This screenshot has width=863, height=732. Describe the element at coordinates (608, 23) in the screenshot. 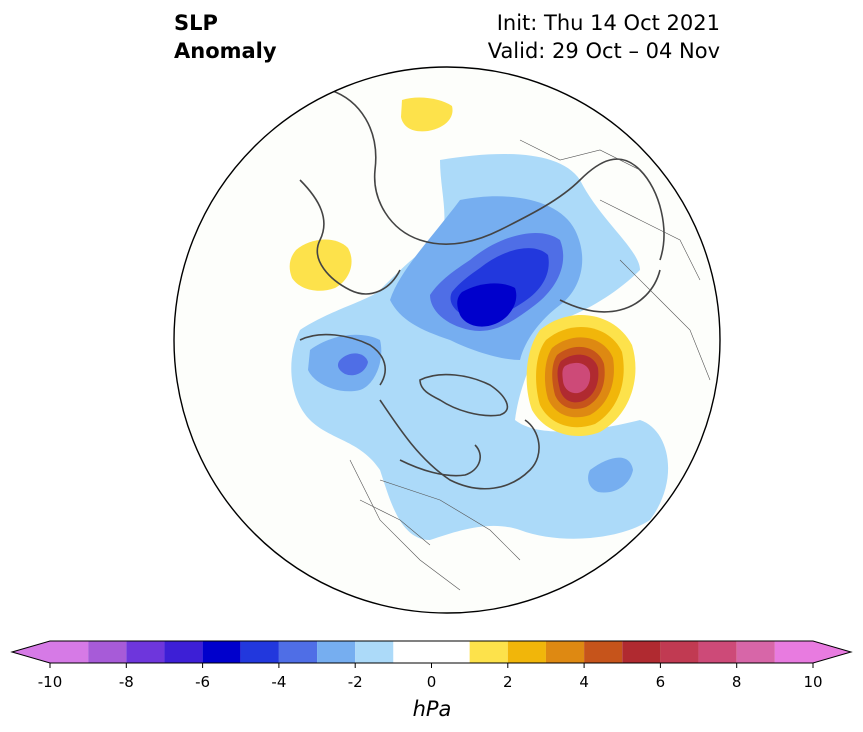

I see `init-date: Init: Thu 14 Oct 2021` at that location.